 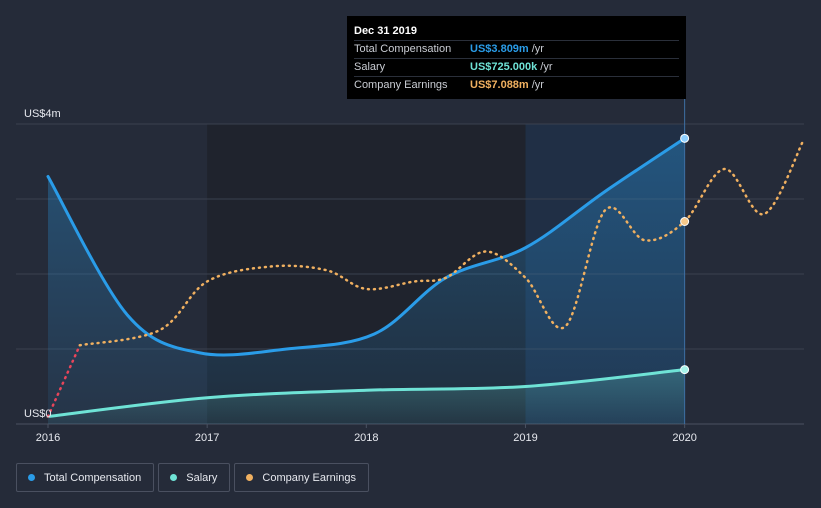 I want to click on y-tick-label: US$4m, so click(x=42, y=114).